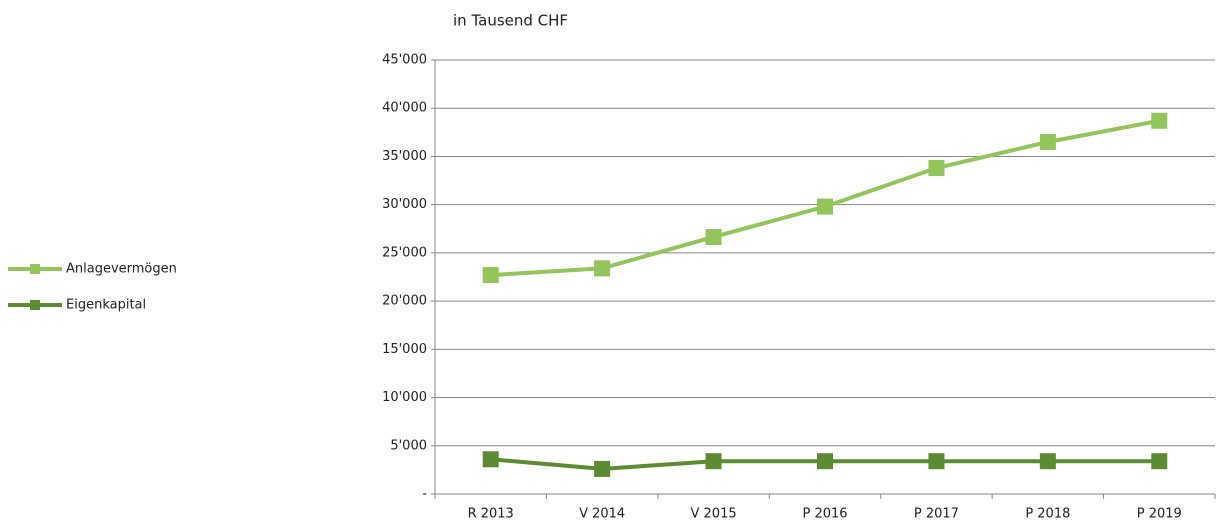 The width and height of the screenshot is (1219, 525). What do you see at coordinates (936, 514) in the screenshot?
I see `x-tick-label: P 2017` at bounding box center [936, 514].